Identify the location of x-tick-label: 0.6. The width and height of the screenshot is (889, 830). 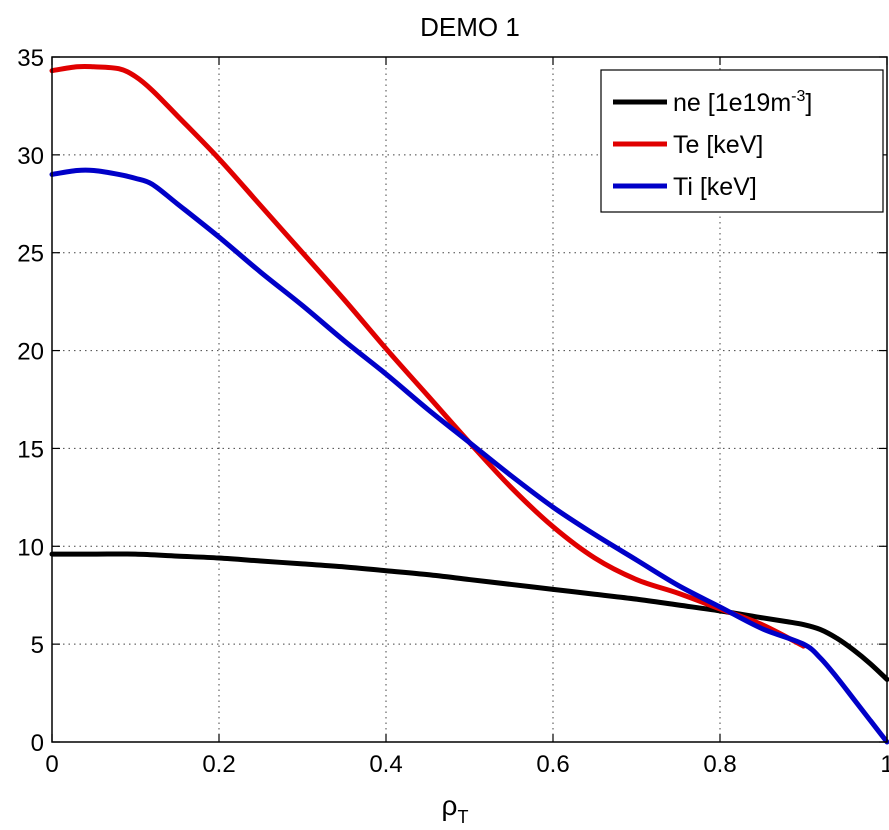
(552, 764).